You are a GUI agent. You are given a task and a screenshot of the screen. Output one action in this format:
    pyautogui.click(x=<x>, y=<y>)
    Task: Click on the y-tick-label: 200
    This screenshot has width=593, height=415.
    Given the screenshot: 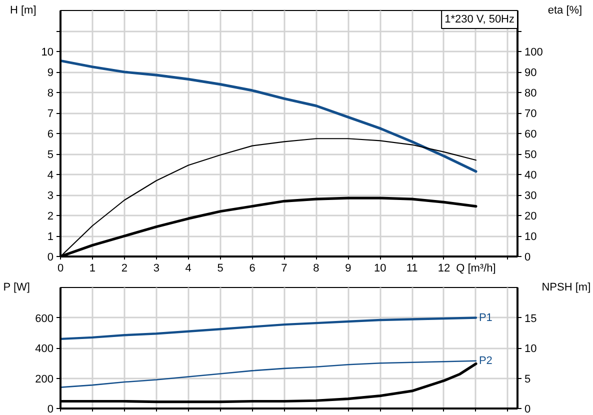 What is the action you would take?
    pyautogui.click(x=44, y=379)
    